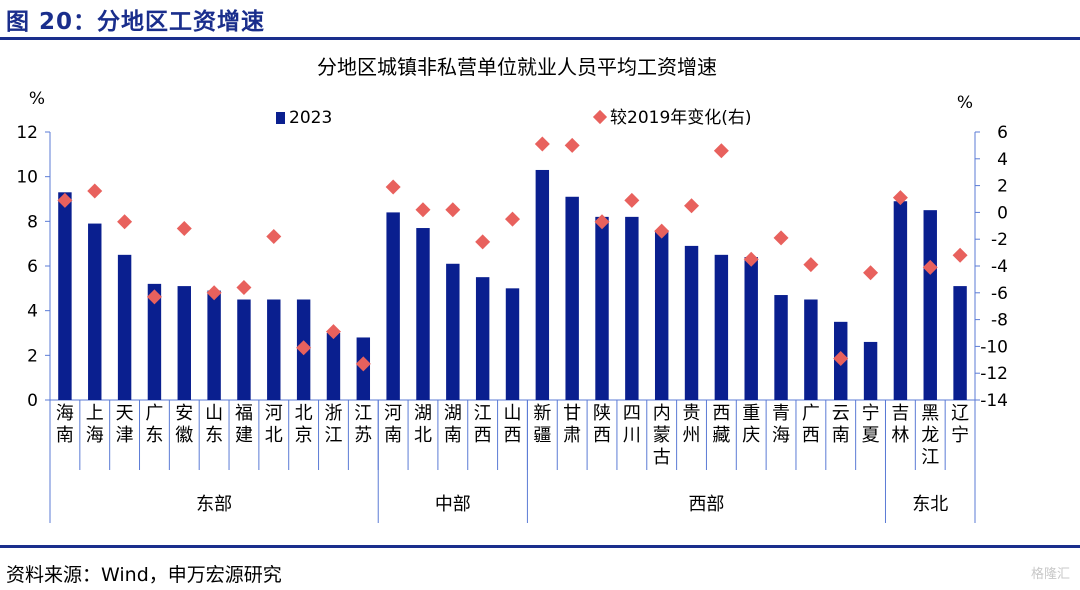 This screenshot has width=1080, height=590. What do you see at coordinates (1050, 574) in the screenshot?
I see `watermark: 格隆汇` at bounding box center [1050, 574].